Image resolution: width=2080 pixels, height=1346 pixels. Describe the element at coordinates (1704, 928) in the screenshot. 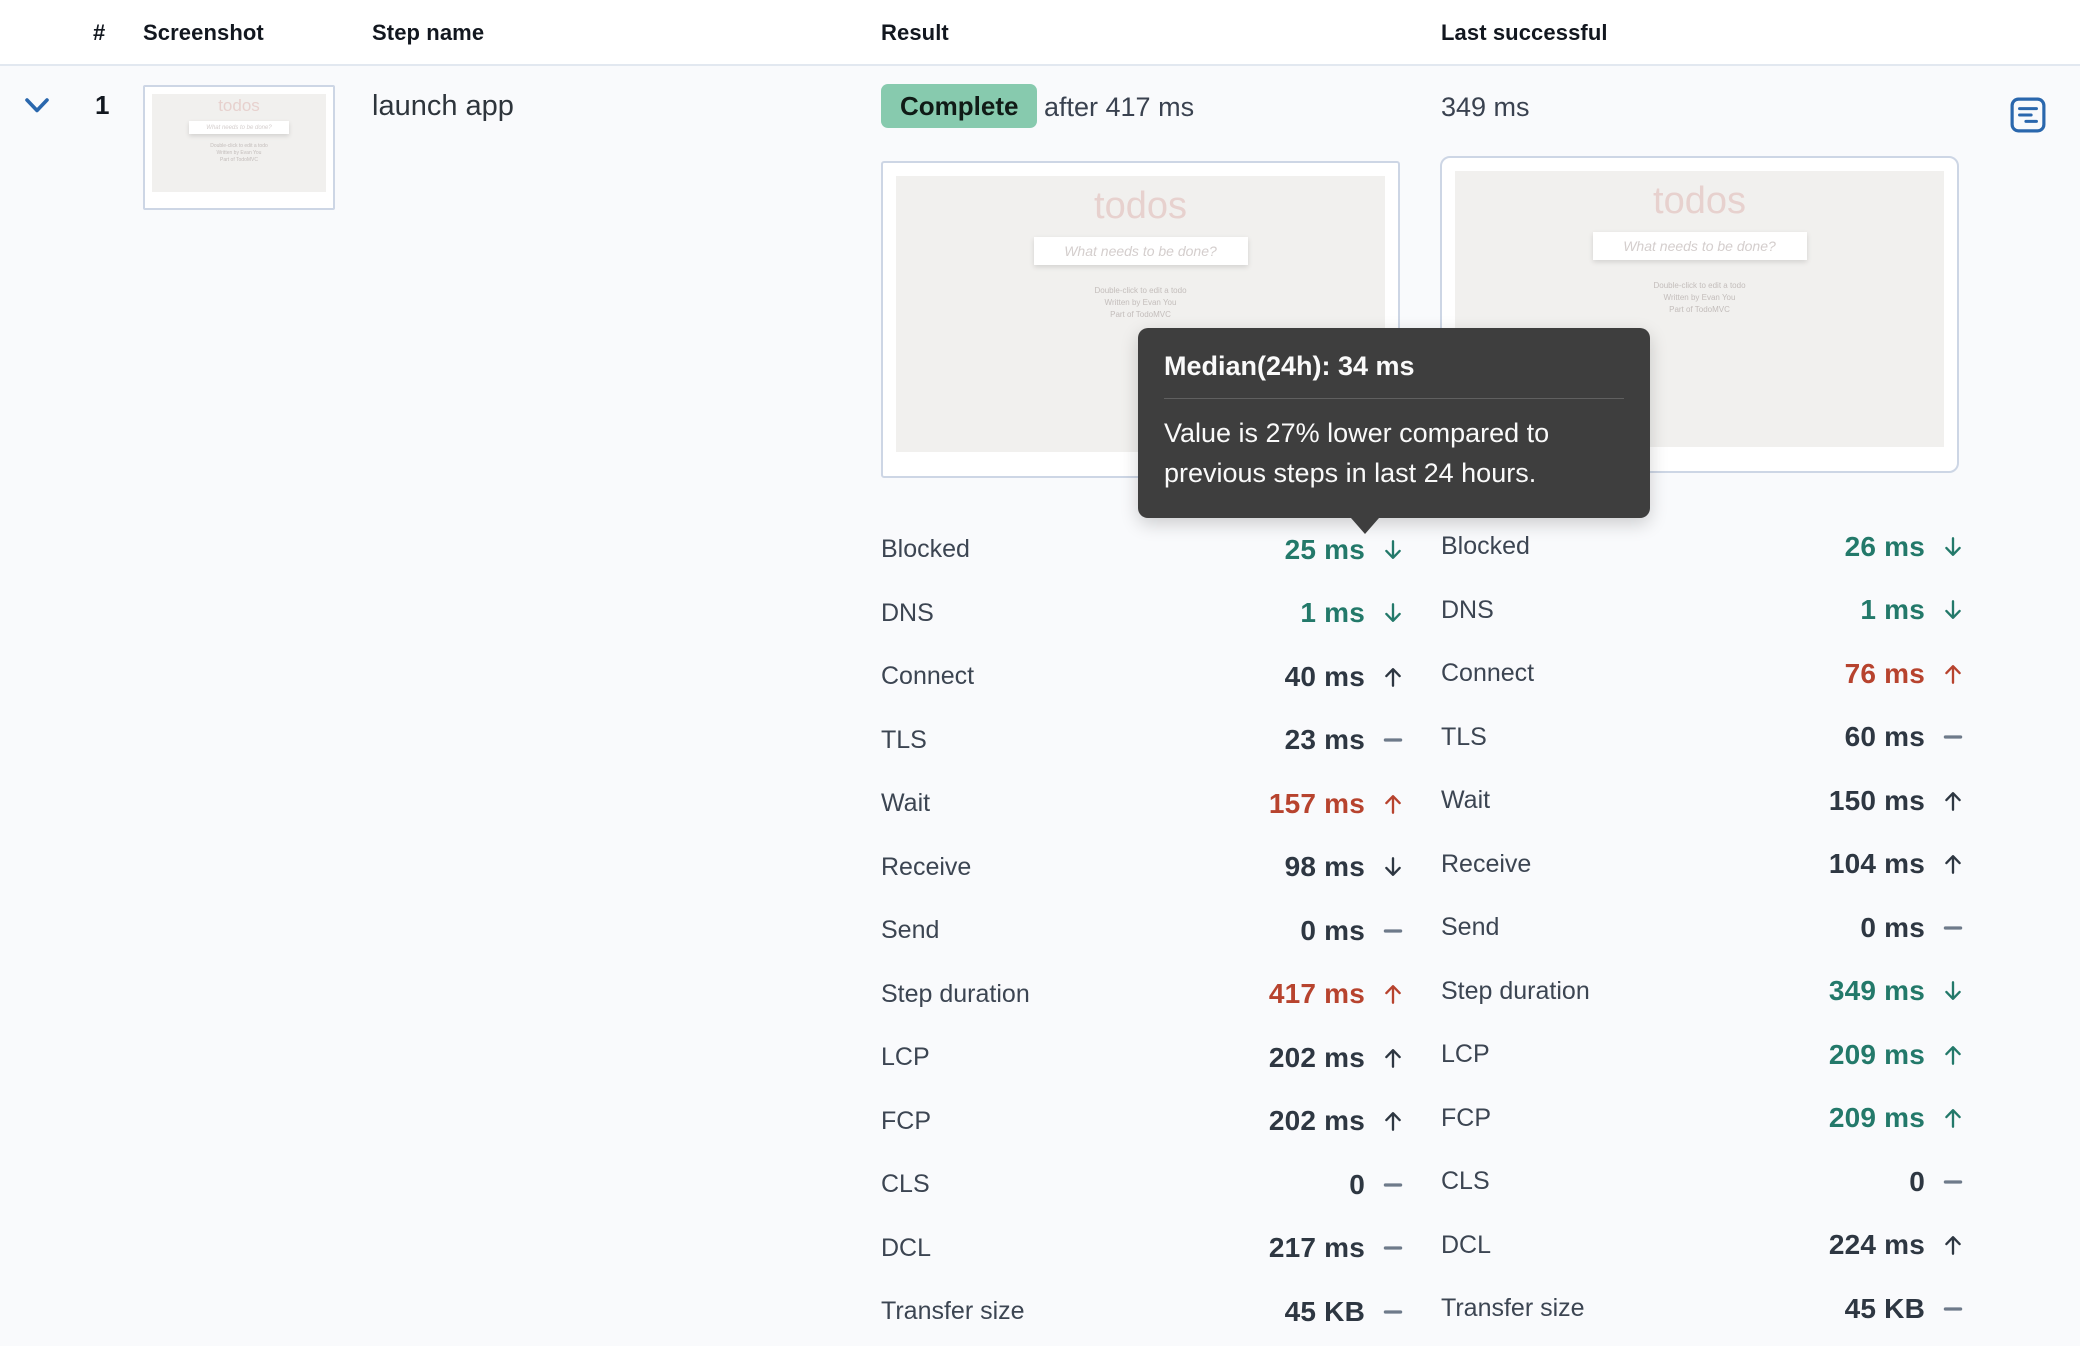

I see `metric-row: Send 0 ms` at that location.